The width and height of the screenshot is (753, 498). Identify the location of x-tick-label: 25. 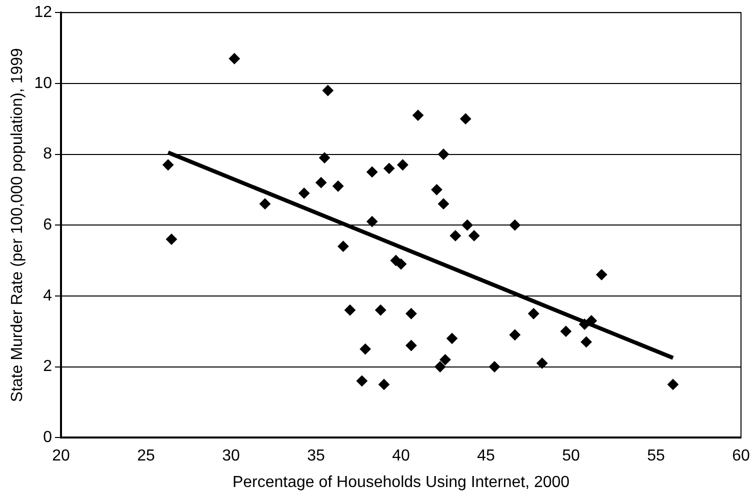
(146, 456).